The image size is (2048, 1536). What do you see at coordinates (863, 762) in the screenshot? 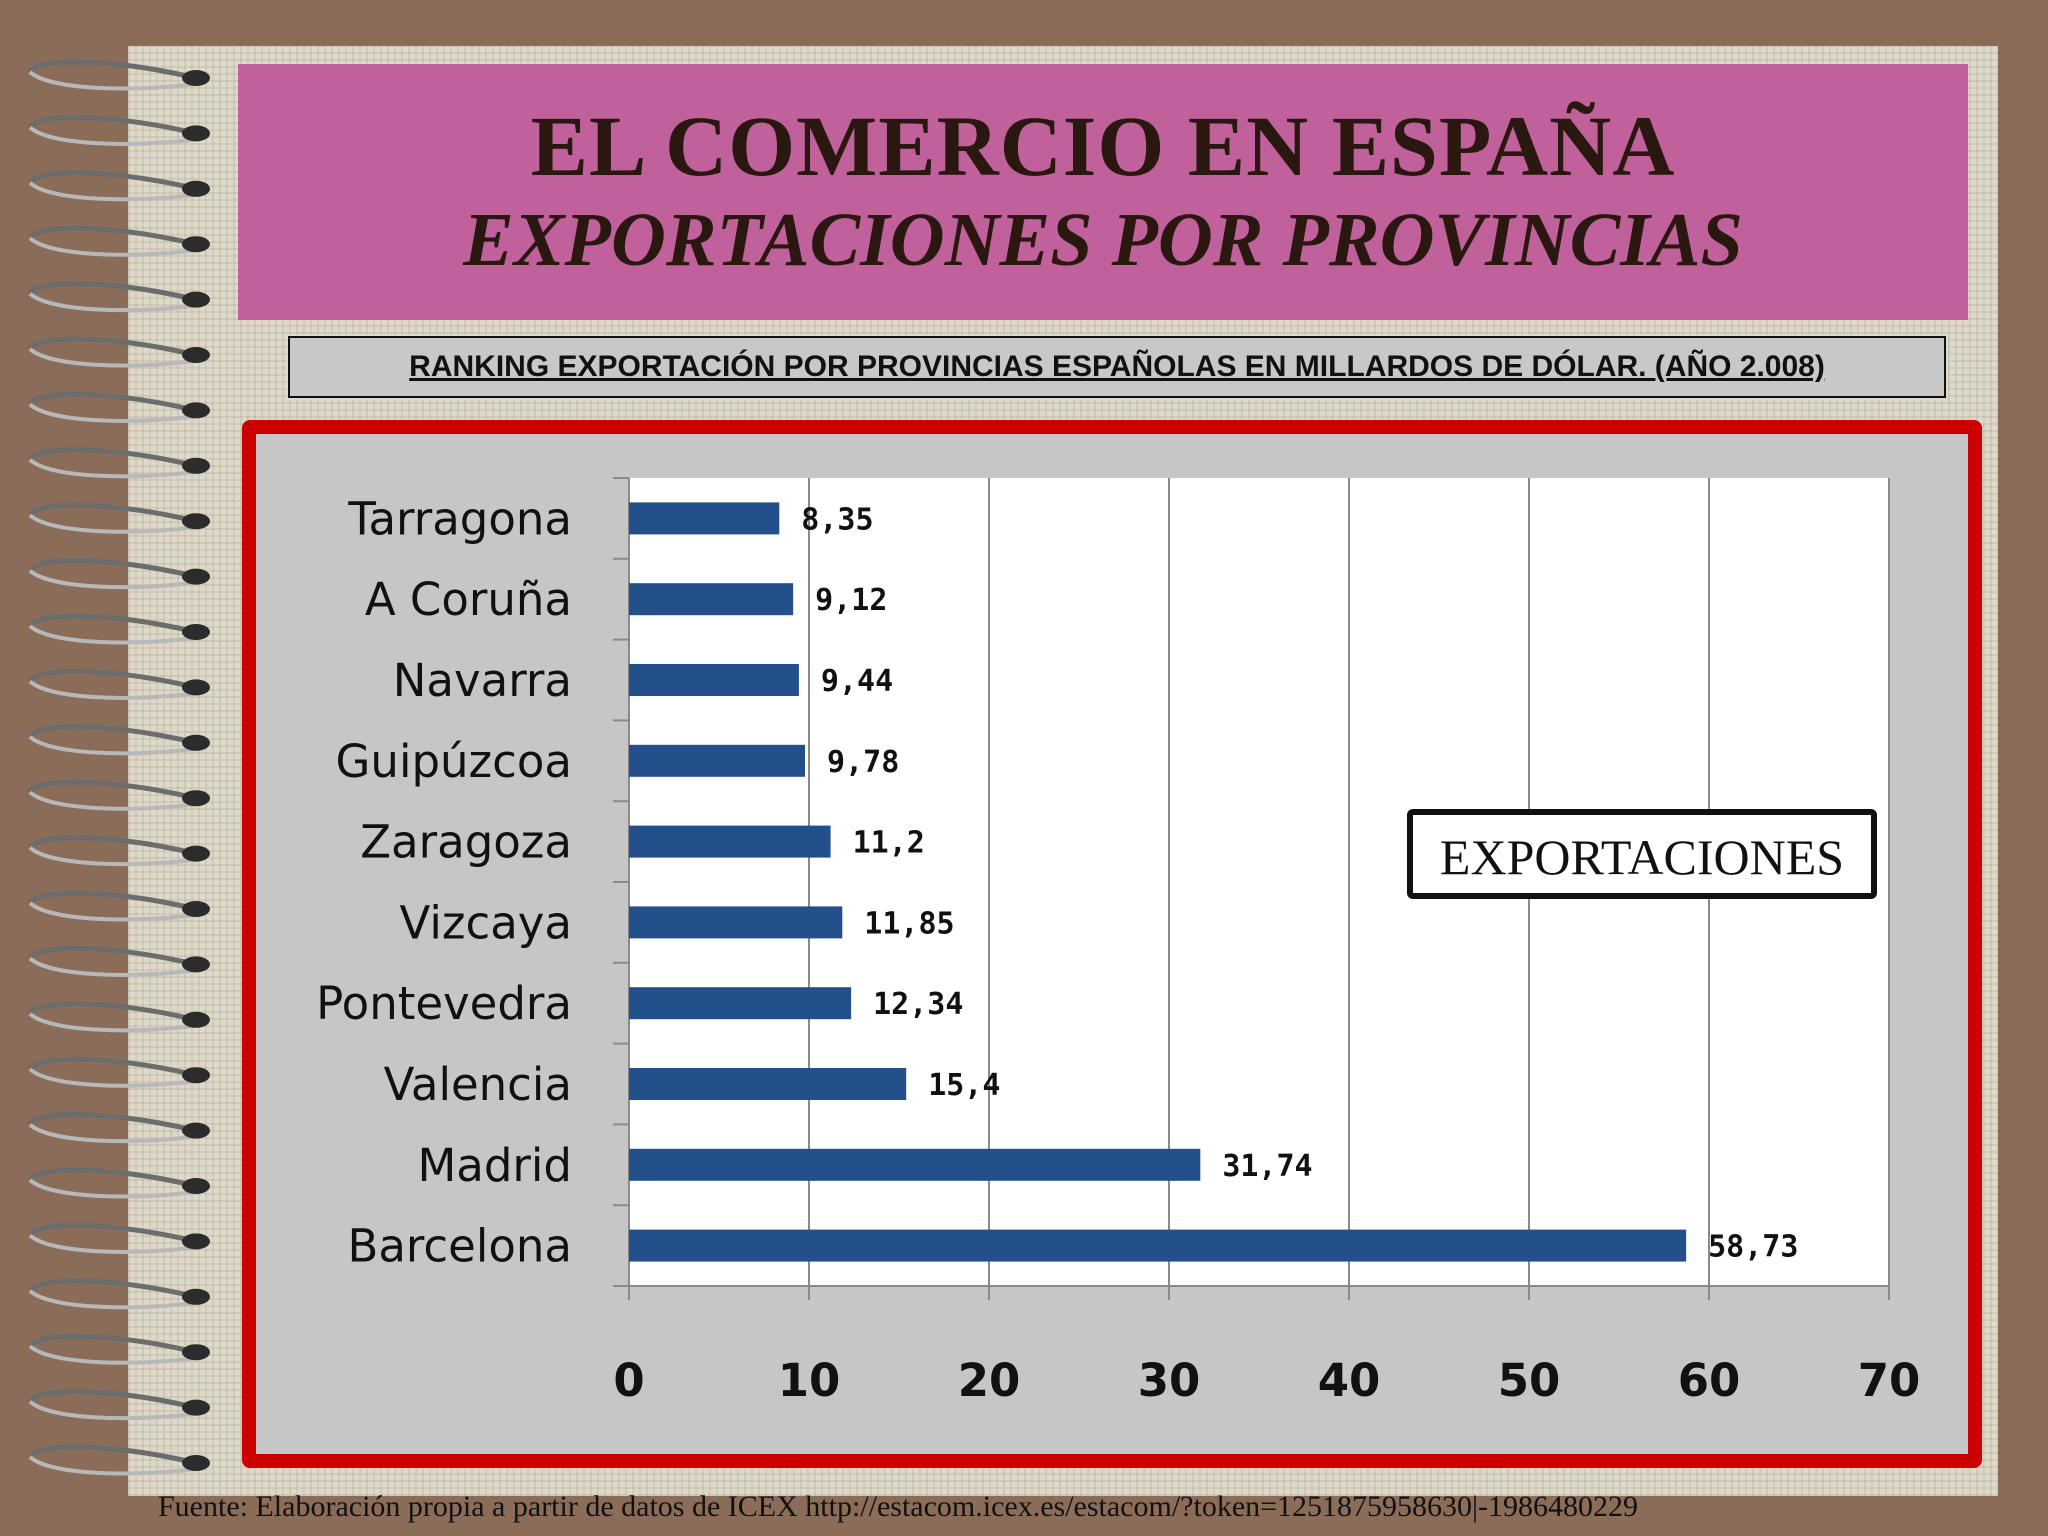
I see `data-label: 9,78` at bounding box center [863, 762].